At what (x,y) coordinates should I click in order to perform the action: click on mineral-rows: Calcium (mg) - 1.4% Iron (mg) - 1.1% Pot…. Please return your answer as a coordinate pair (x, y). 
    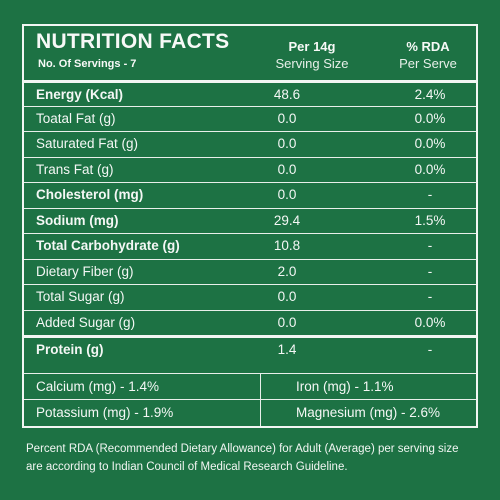
    Looking at the image, I should click on (250, 399).